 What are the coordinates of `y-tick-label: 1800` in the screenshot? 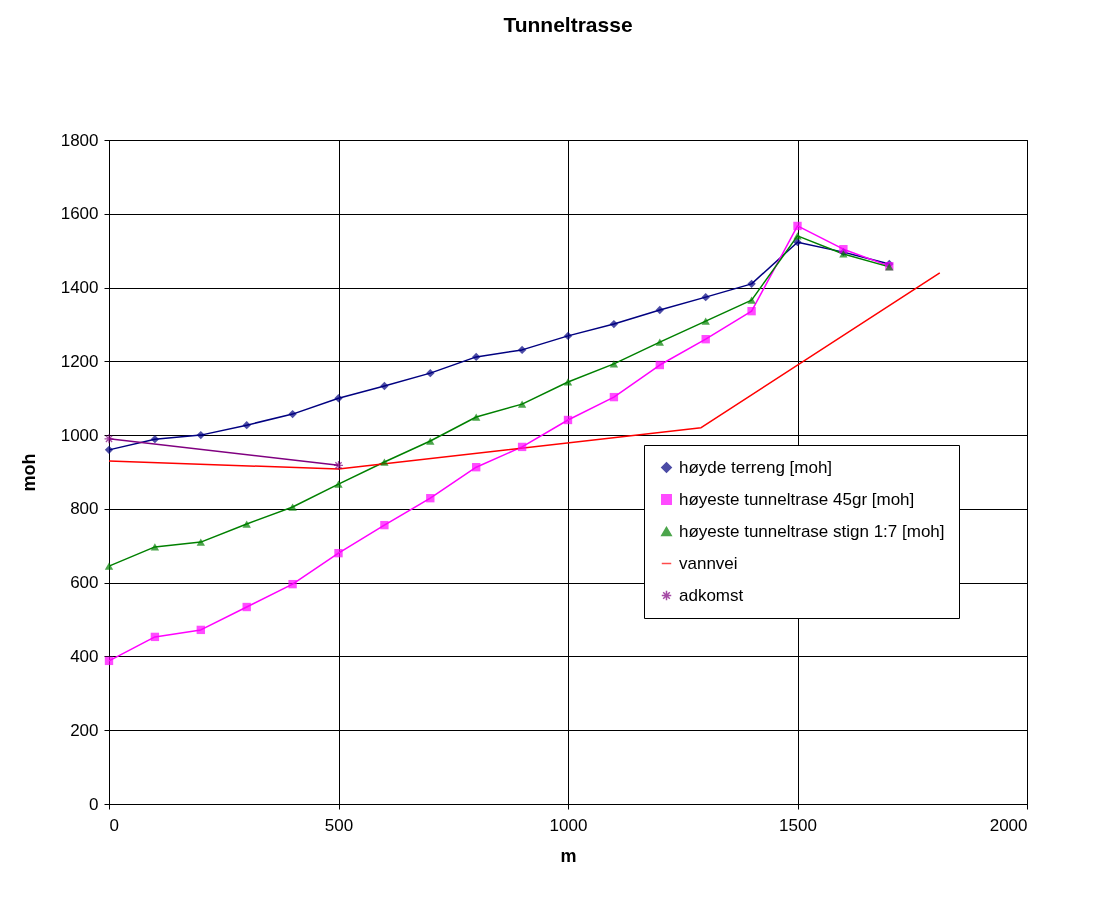 It's located at (79, 140).